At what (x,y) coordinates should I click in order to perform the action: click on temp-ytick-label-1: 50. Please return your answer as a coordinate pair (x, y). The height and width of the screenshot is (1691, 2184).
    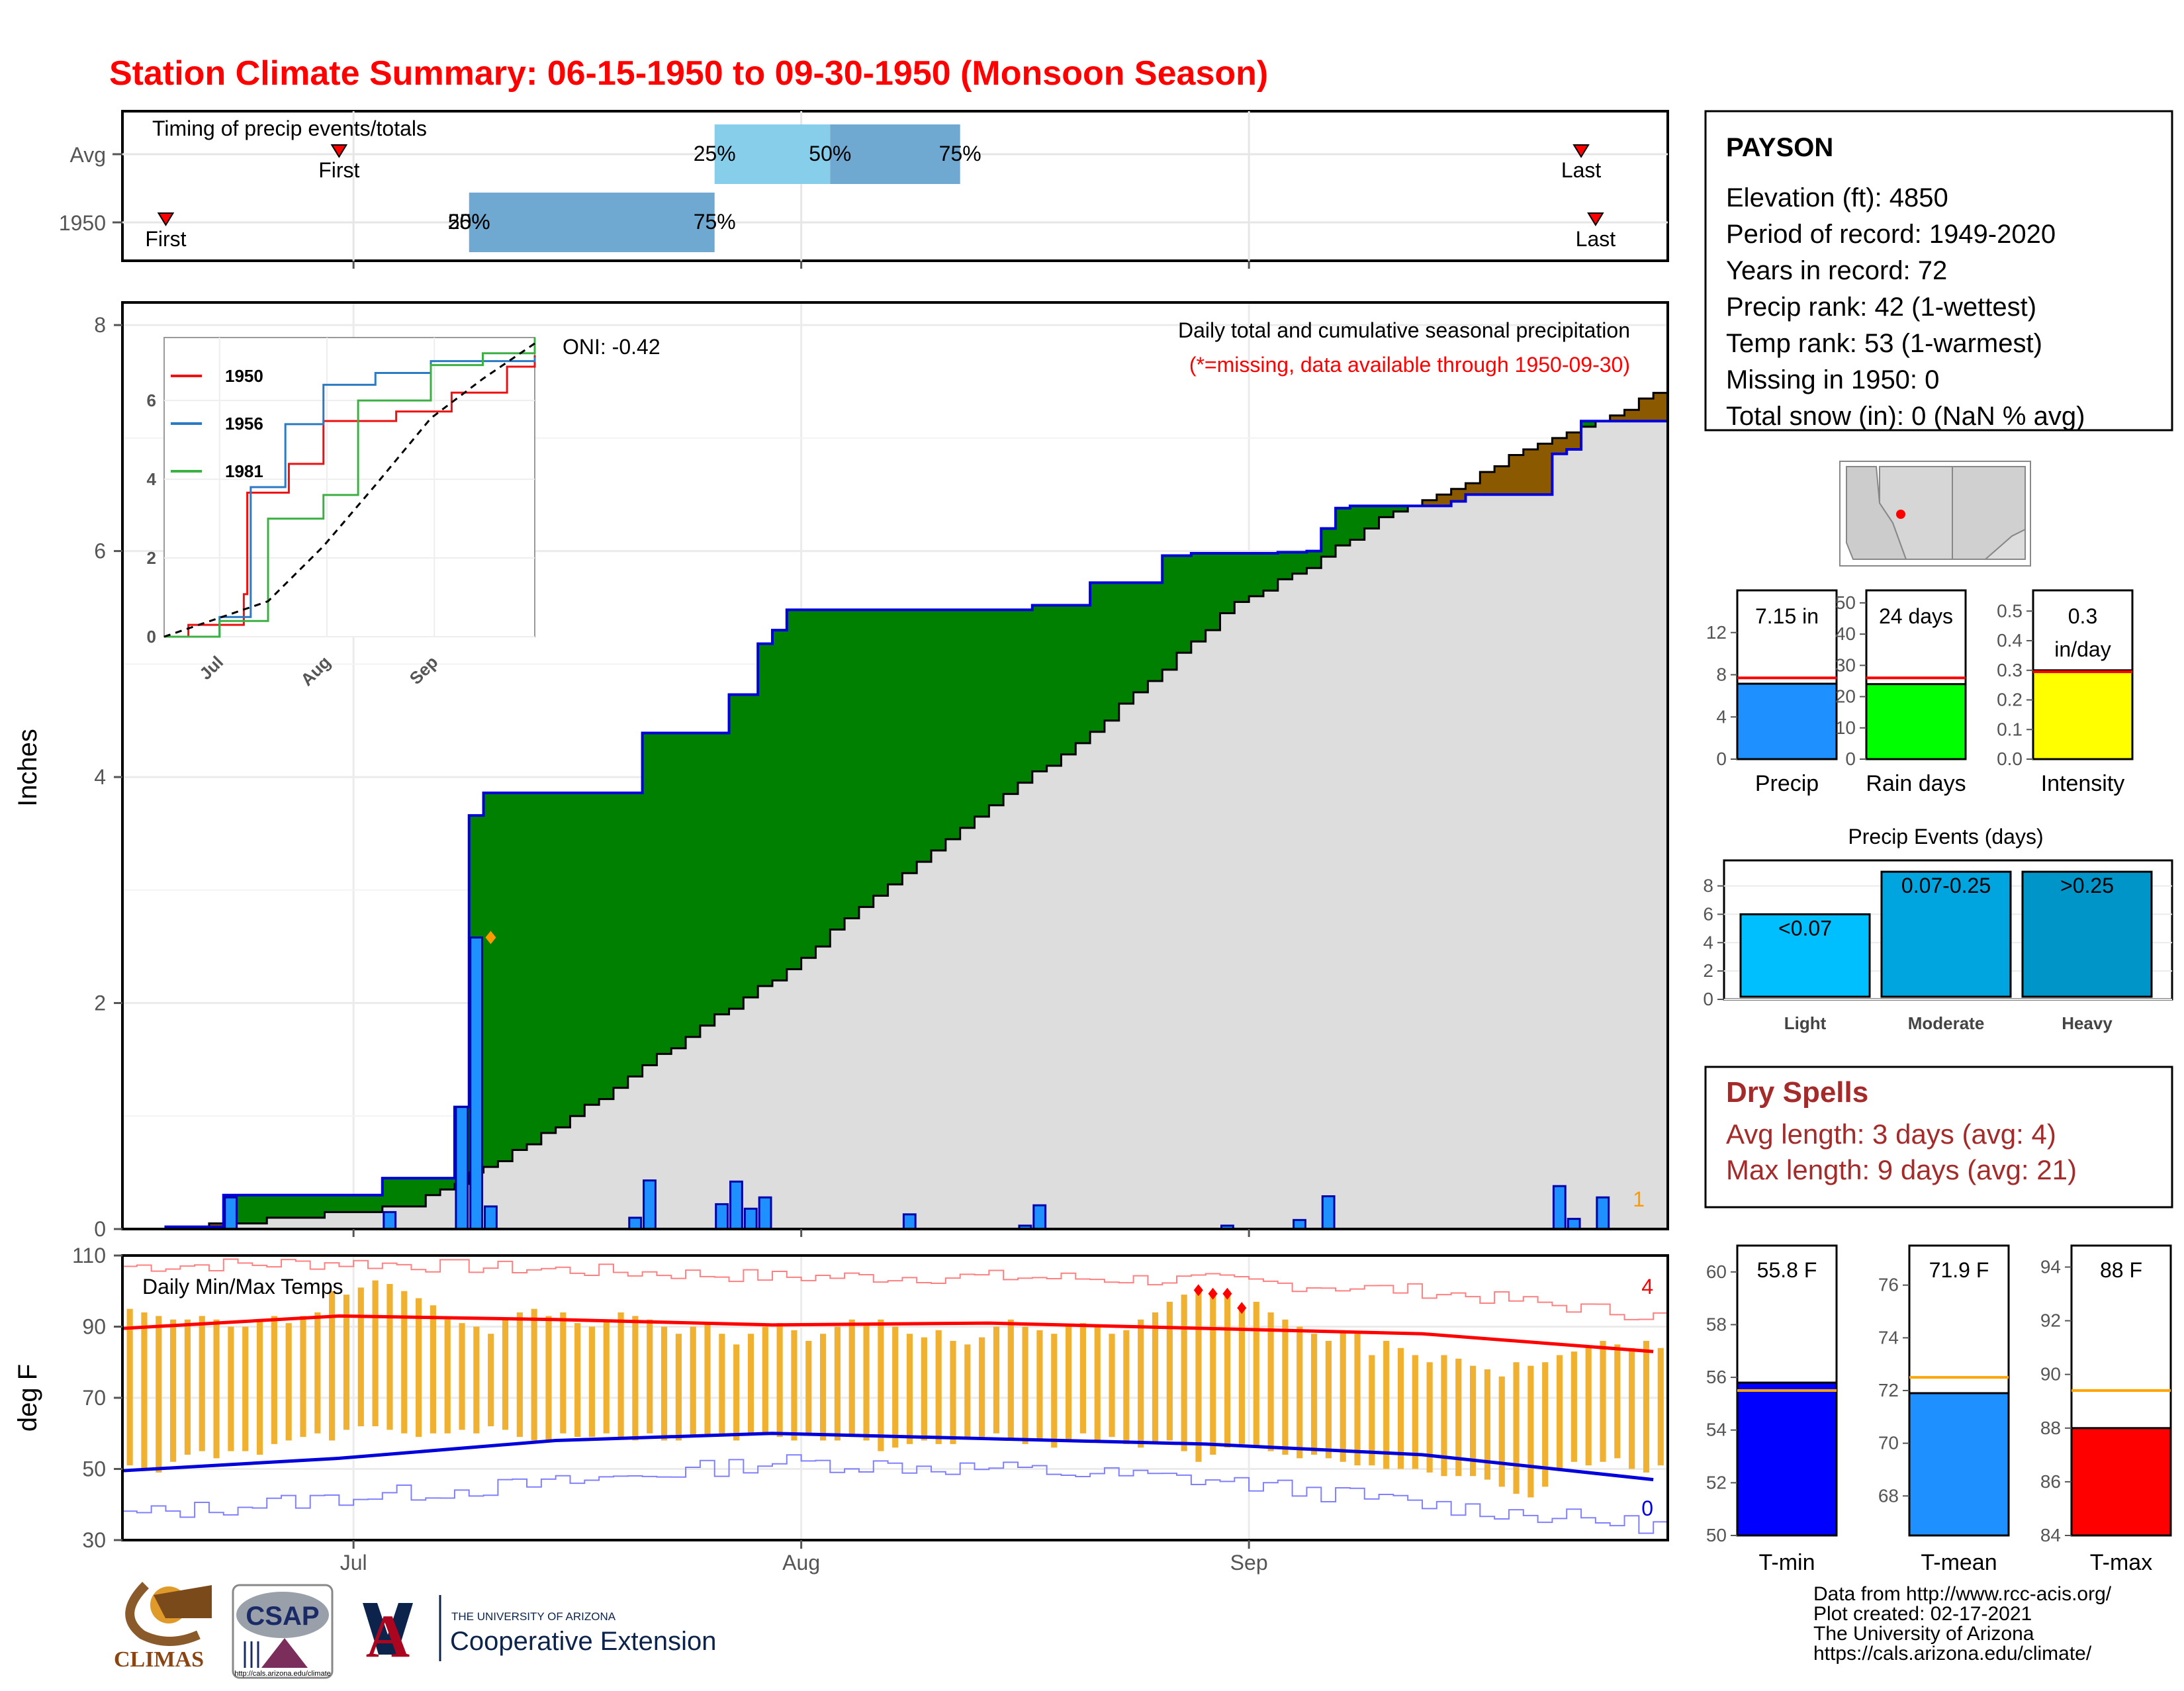
    Looking at the image, I should click on (94, 1469).